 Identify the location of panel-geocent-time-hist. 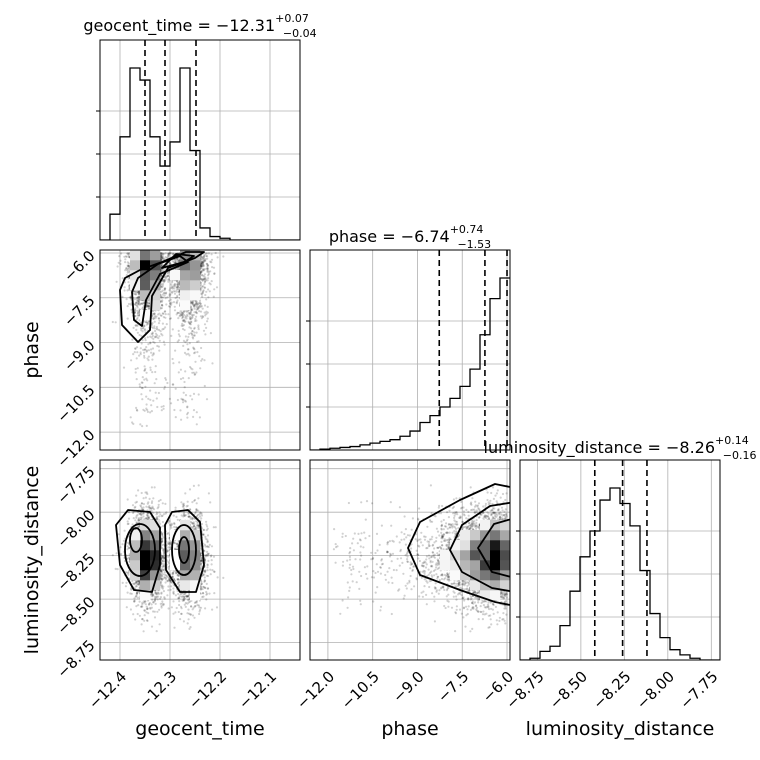
(198, 140).